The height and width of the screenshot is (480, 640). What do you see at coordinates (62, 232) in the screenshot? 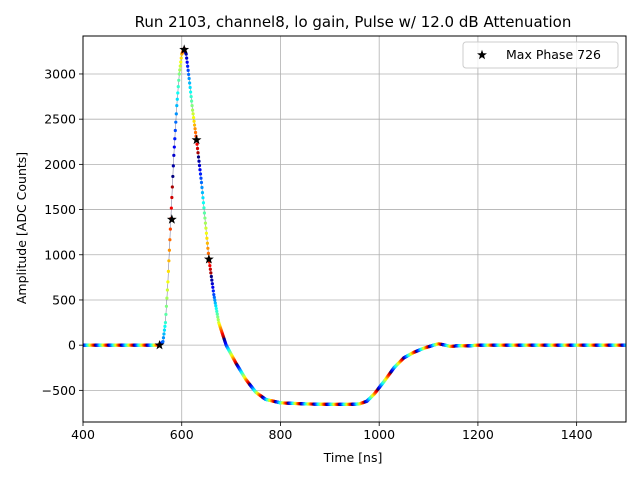
I see `y-axis-ticks: −500 0 500 1000 1500 2000 2500 3000` at bounding box center [62, 232].